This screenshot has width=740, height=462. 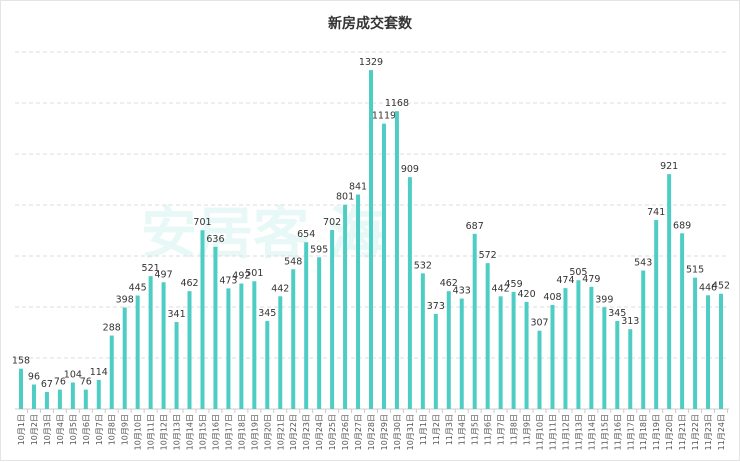 I want to click on x-tick-label: 10月28日, so click(x=371, y=432).